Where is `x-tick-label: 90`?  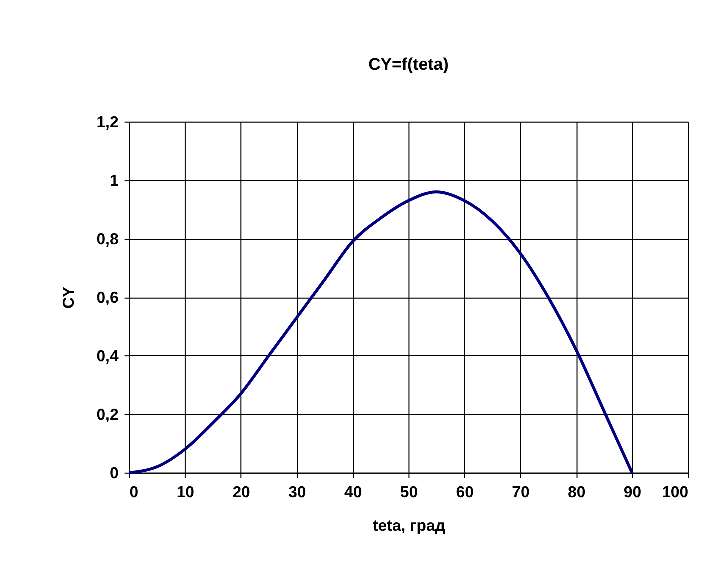
x-tick-label: 90 is located at coordinates (633, 493).